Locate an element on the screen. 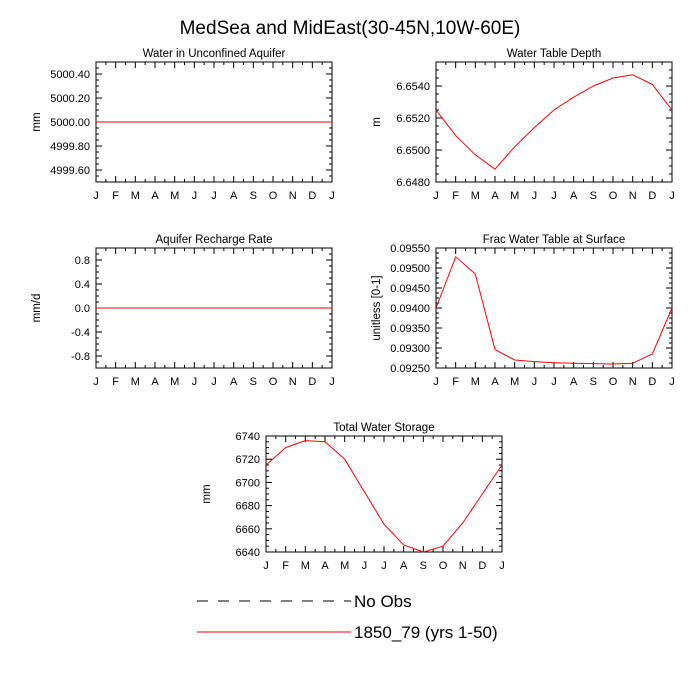  y-tick-label: 0.09500 is located at coordinates (410, 269).